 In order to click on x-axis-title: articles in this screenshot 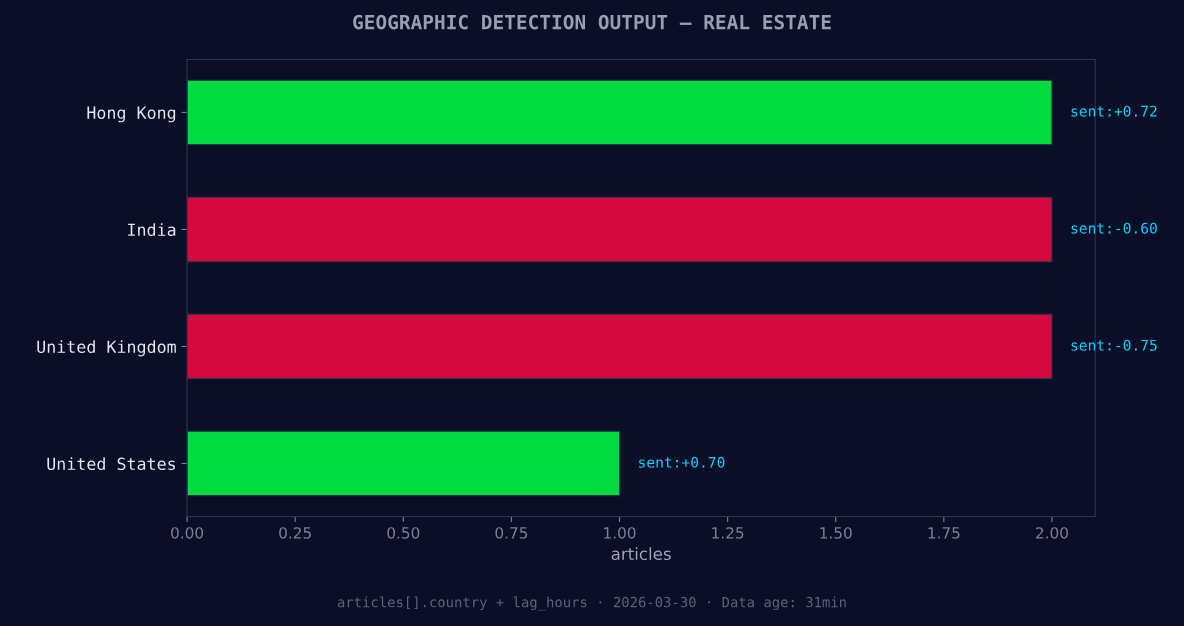, I will do `click(641, 554)`.